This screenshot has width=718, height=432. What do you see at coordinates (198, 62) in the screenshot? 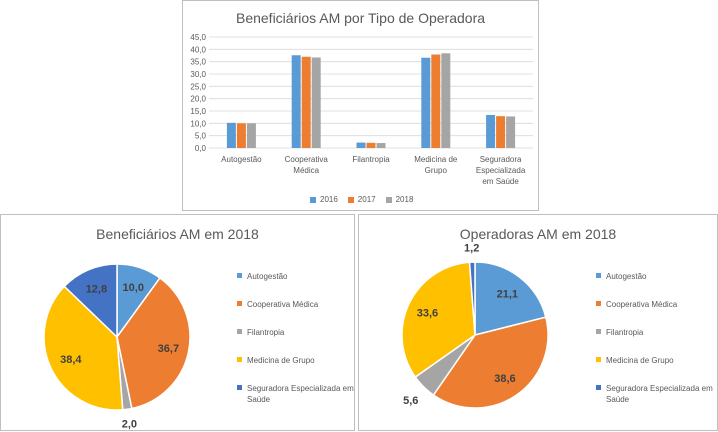
I see `y-tick-label: 35,0` at bounding box center [198, 62].